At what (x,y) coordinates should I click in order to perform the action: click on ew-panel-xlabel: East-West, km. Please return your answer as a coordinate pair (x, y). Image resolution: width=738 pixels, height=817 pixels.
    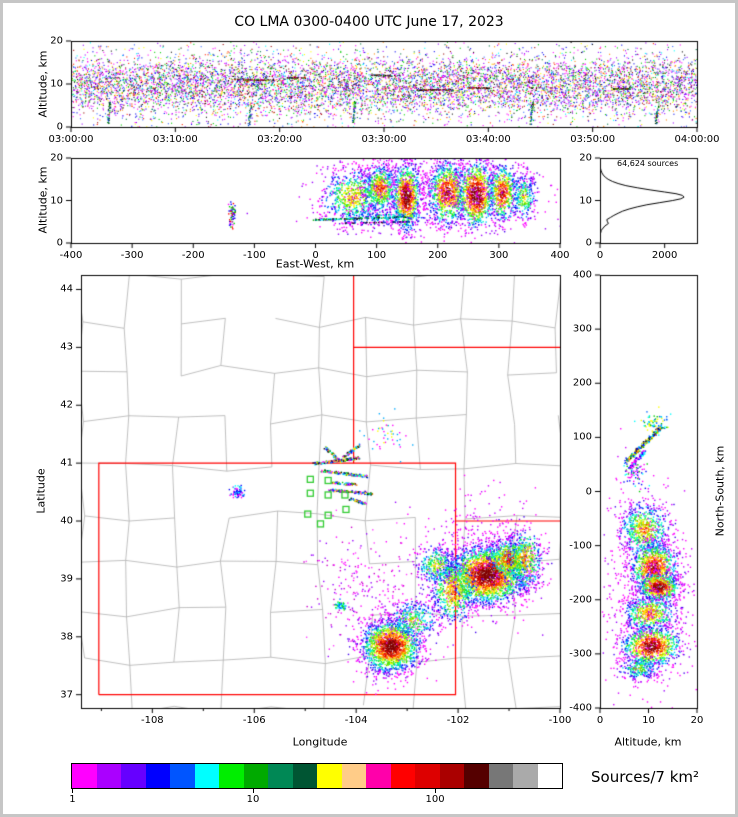
    Looking at the image, I should click on (315, 264).